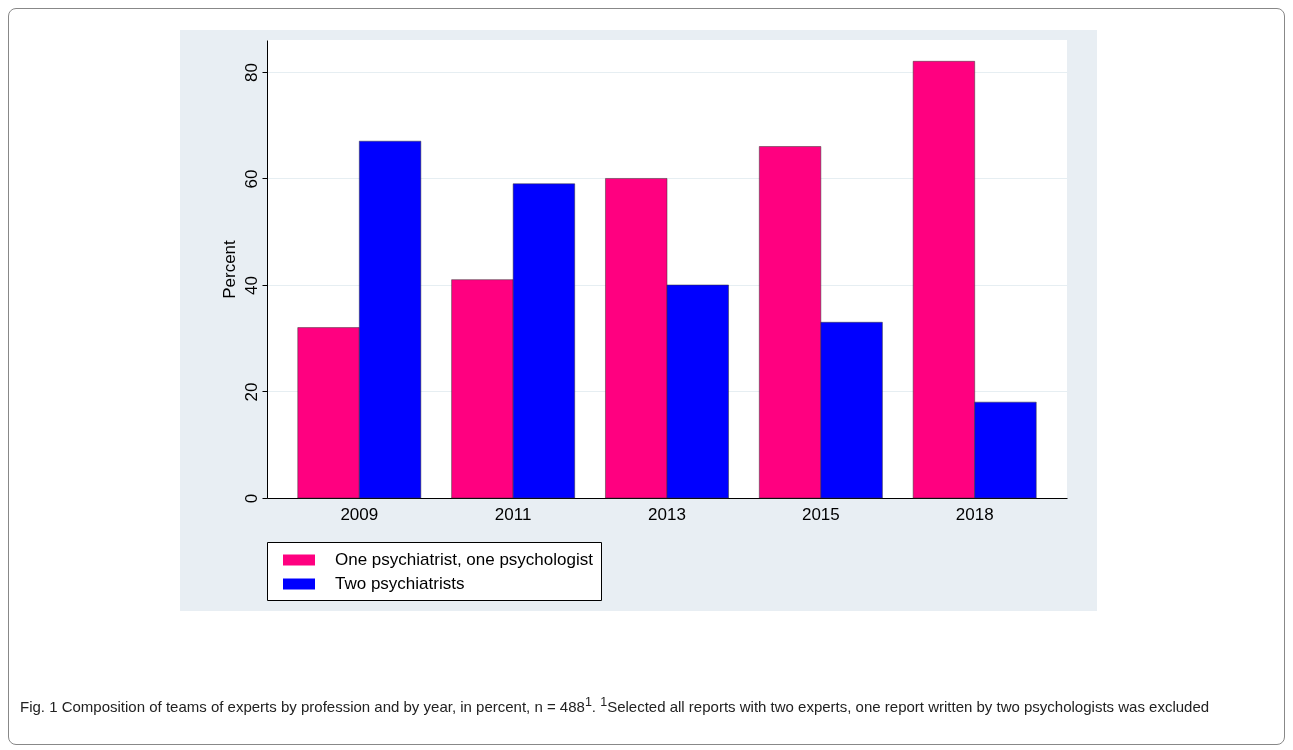 The height and width of the screenshot is (750, 1293). What do you see at coordinates (251, 392) in the screenshot?
I see `y-tick-label: 20` at bounding box center [251, 392].